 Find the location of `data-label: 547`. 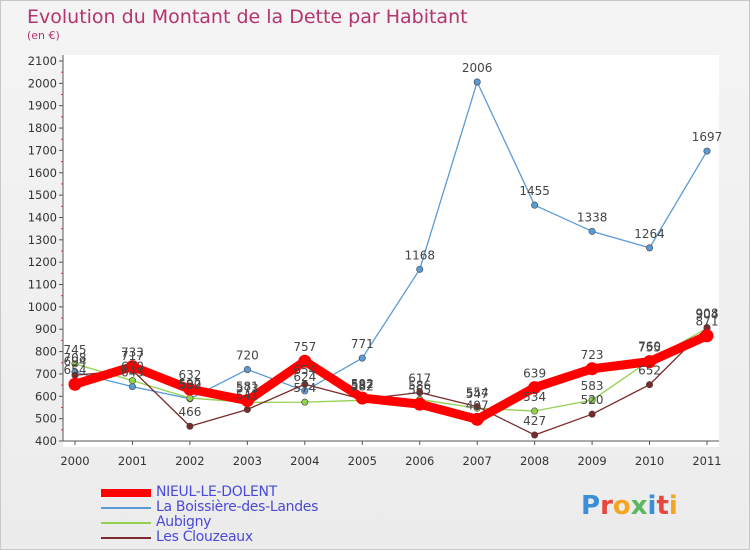

data-label: 547 is located at coordinates (477, 394).